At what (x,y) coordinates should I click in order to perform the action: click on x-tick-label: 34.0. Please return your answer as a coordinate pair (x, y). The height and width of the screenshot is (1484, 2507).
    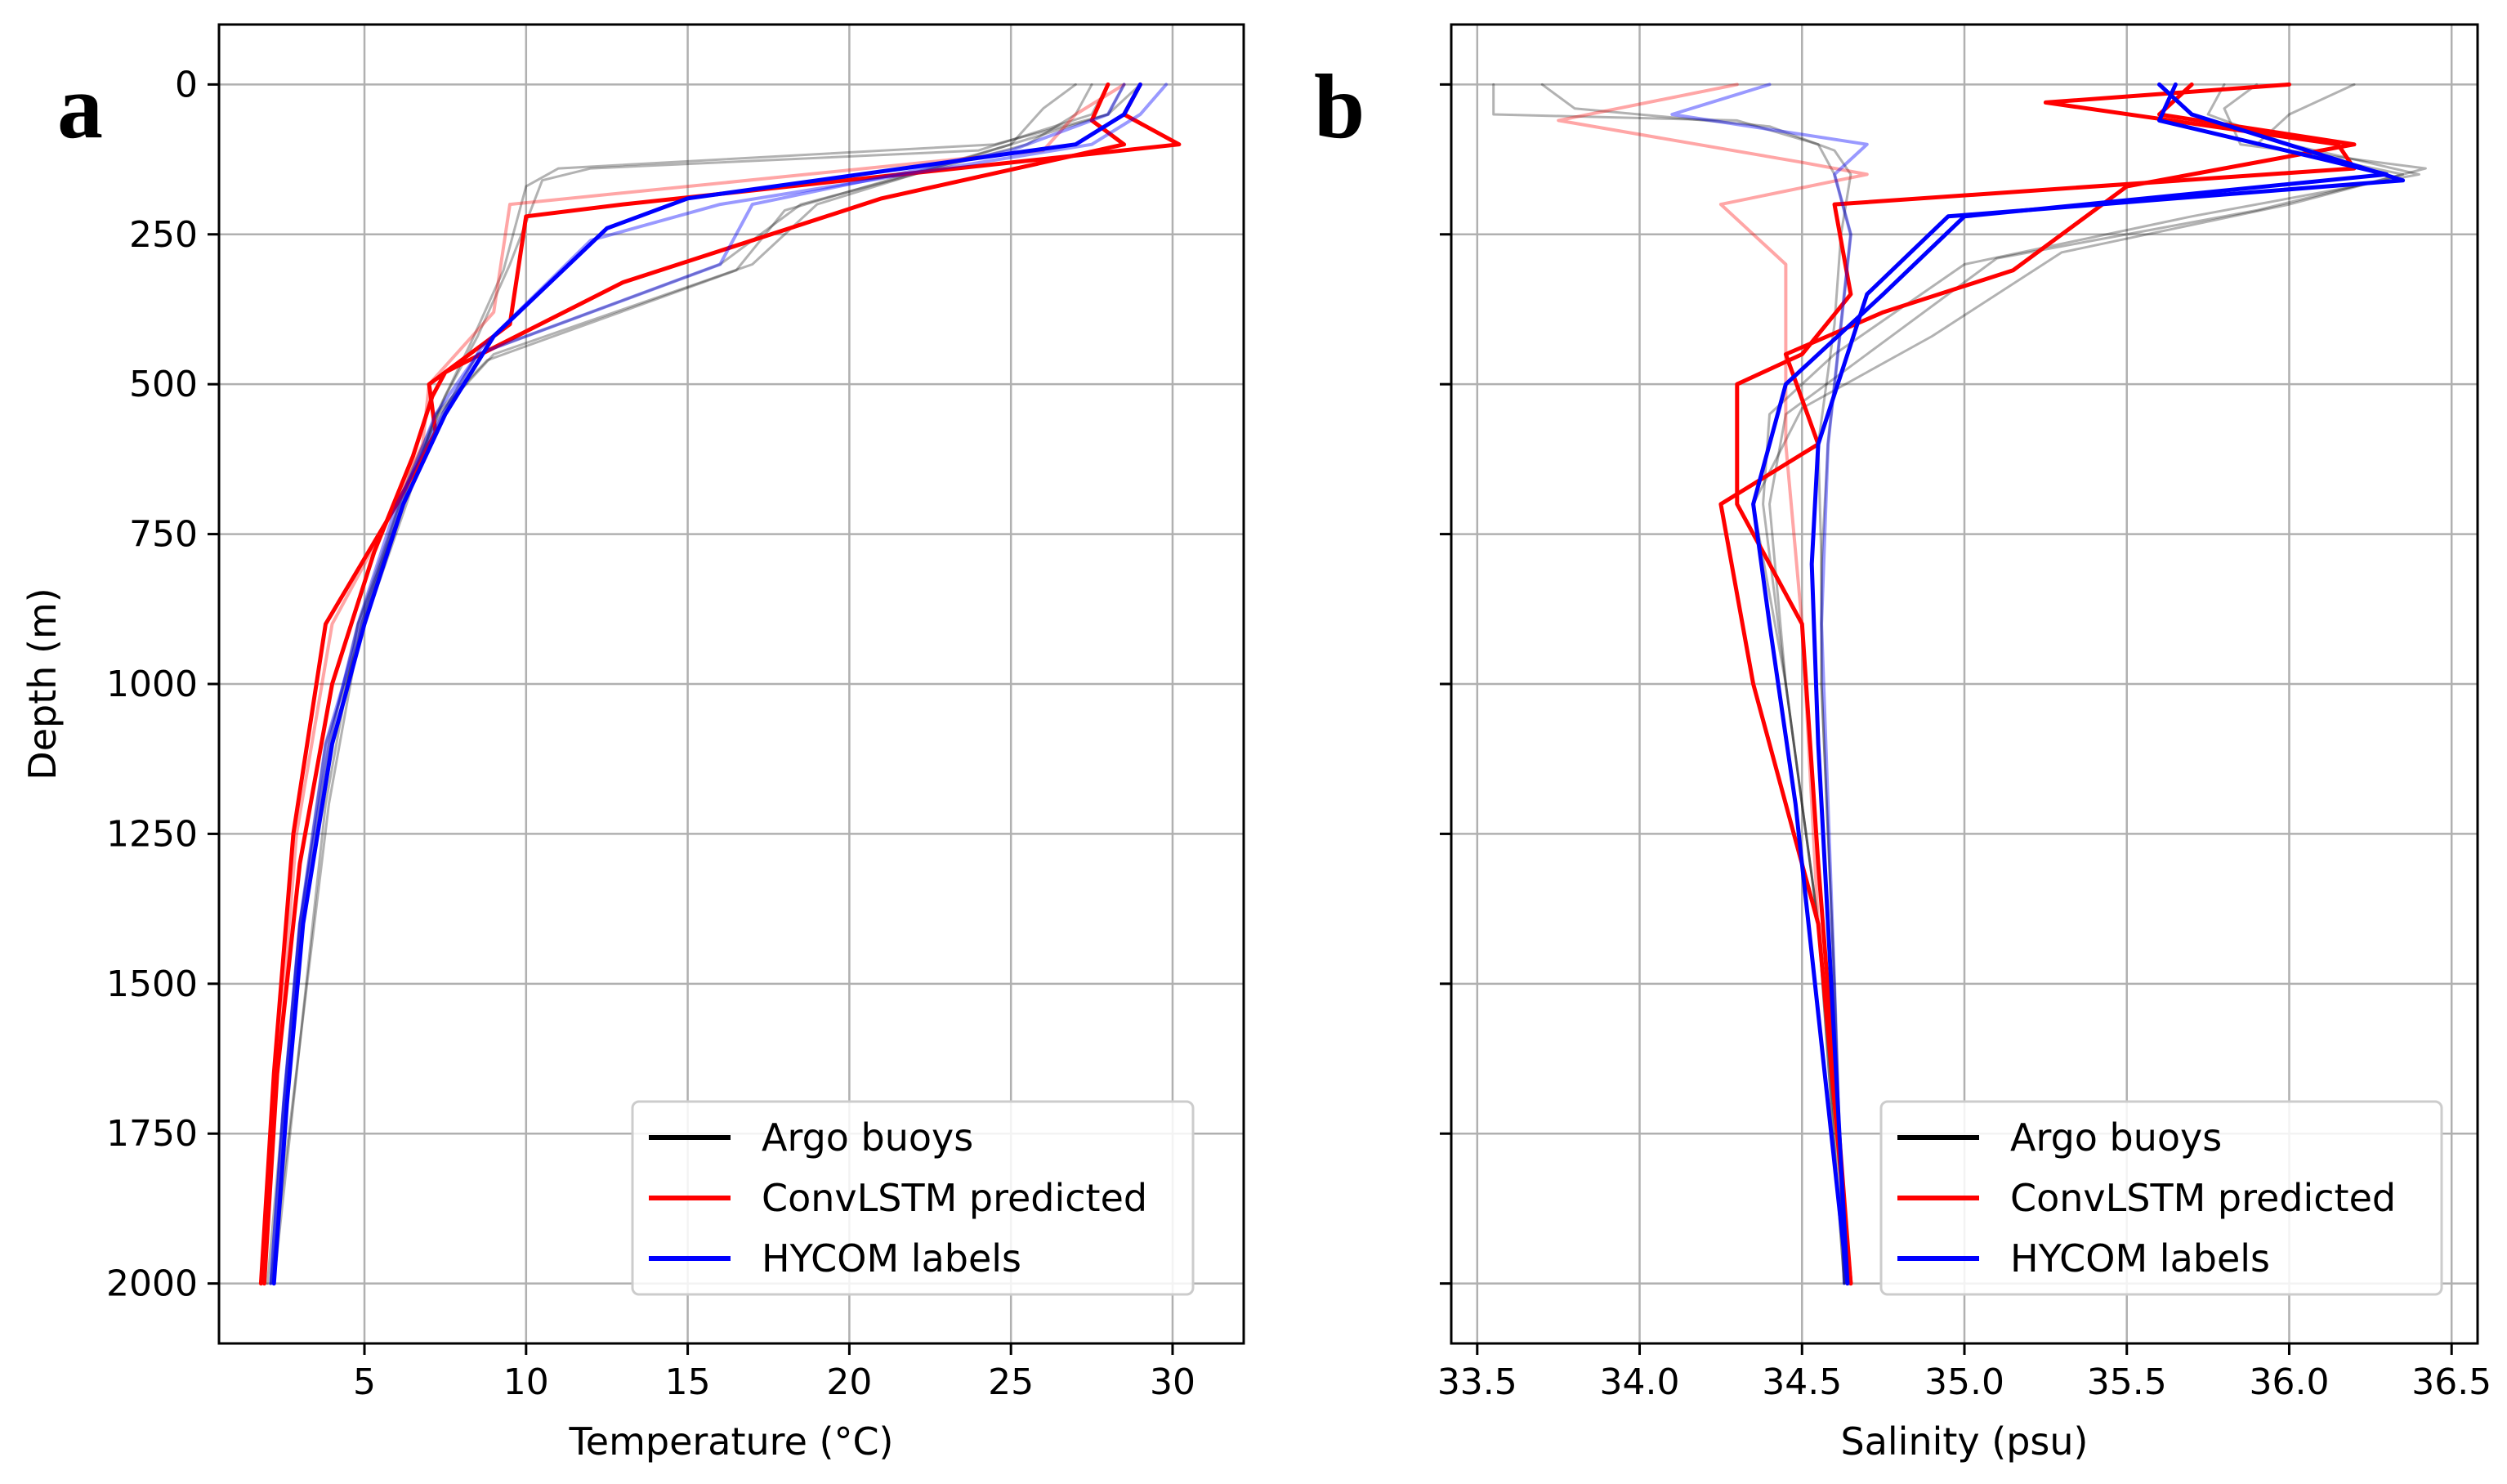
    Looking at the image, I should click on (1640, 1382).